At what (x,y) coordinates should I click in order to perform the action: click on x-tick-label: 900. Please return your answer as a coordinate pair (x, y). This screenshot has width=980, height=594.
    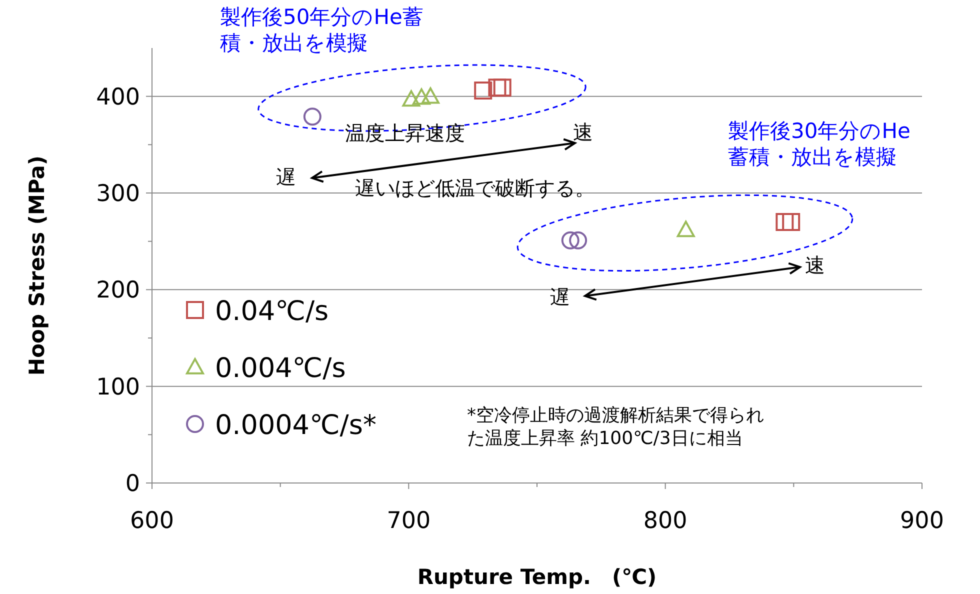
    Looking at the image, I should click on (922, 521).